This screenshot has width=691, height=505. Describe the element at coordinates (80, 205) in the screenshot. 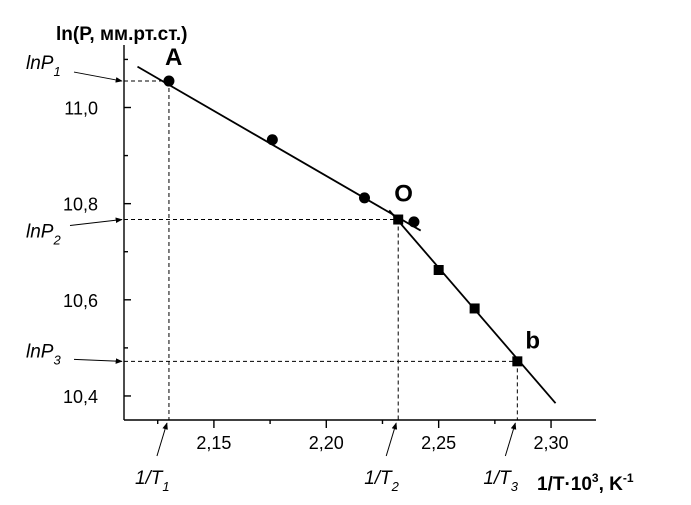

I see `y-tick-label: 10,8` at that location.